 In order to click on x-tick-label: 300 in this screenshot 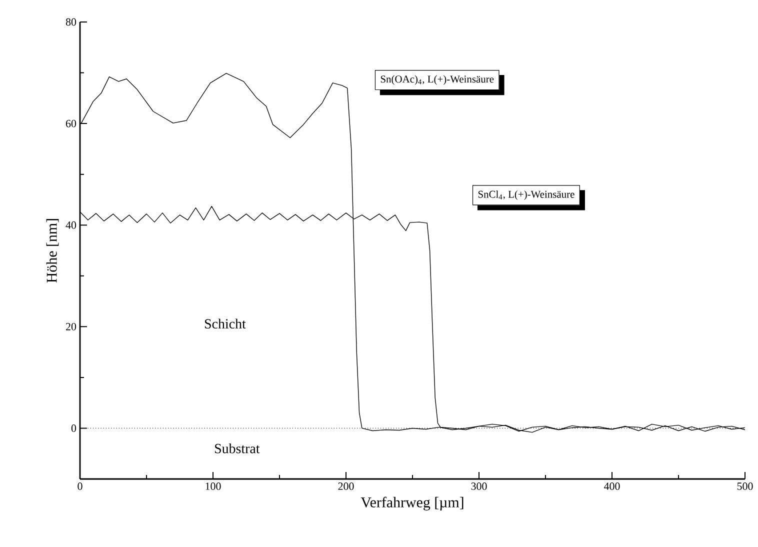, I will do `click(479, 486)`.